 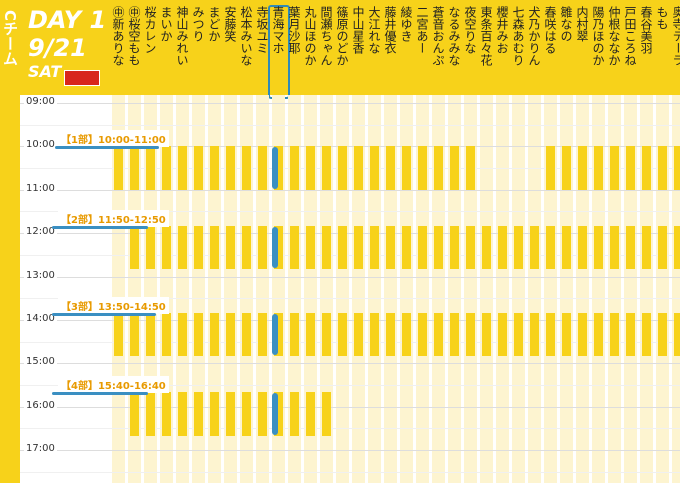 What do you see at coordinates (45, 71) in the screenshot?
I see `weekday: SAT` at bounding box center [45, 71].